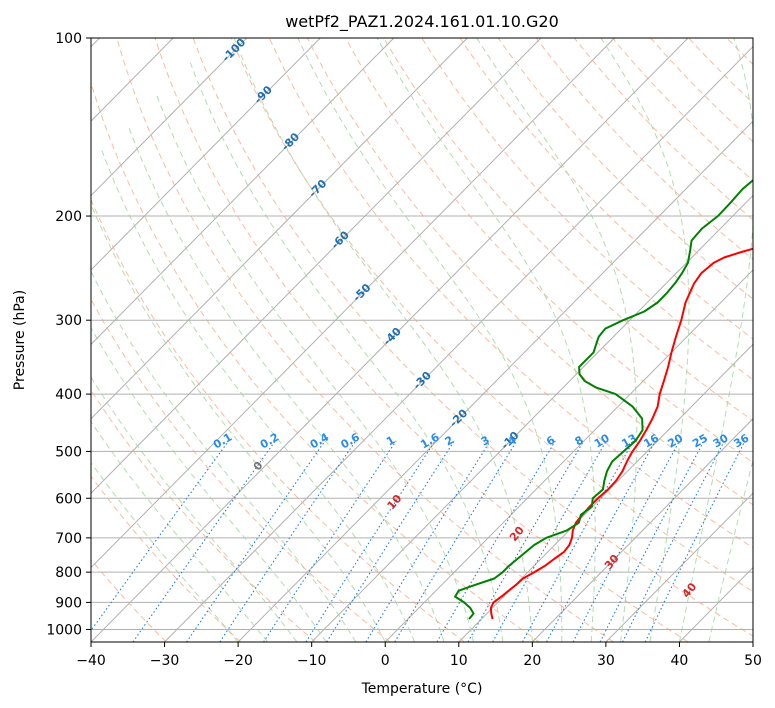  Describe the element at coordinates (459, 661) in the screenshot. I see `x-tick-label: 10` at that location.